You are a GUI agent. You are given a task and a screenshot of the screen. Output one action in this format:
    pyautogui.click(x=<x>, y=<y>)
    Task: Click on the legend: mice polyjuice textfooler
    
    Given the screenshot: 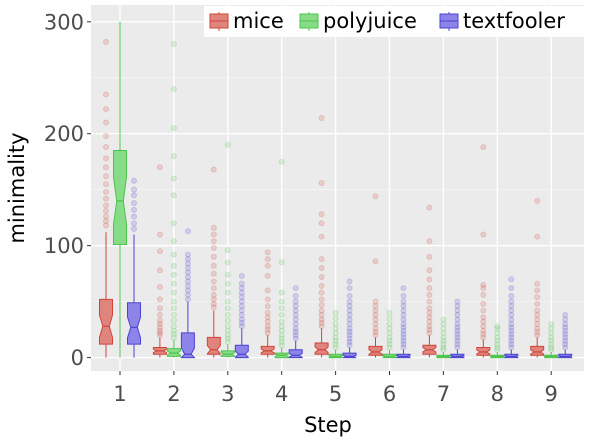 What is the action you would take?
    pyautogui.click(x=394, y=21)
    